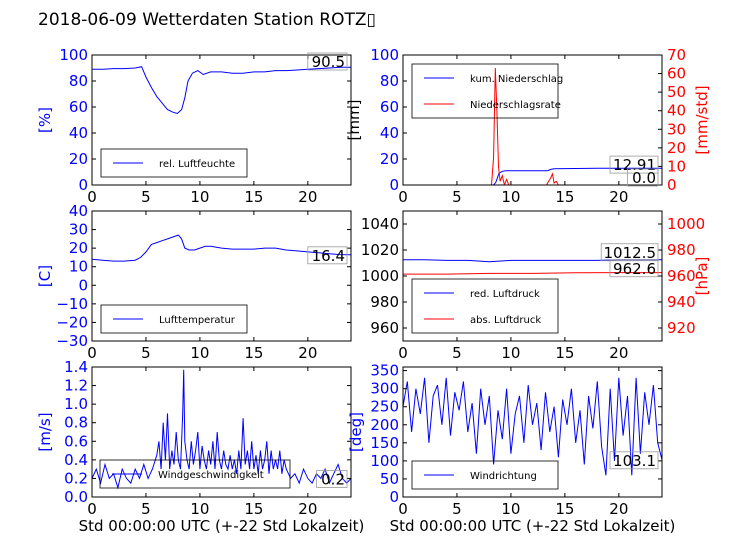  What do you see at coordinates (207, 20) in the screenshot?
I see `page-title: 2018-06-09 Wetterdaten Station ROTZ▯` at bounding box center [207, 20].